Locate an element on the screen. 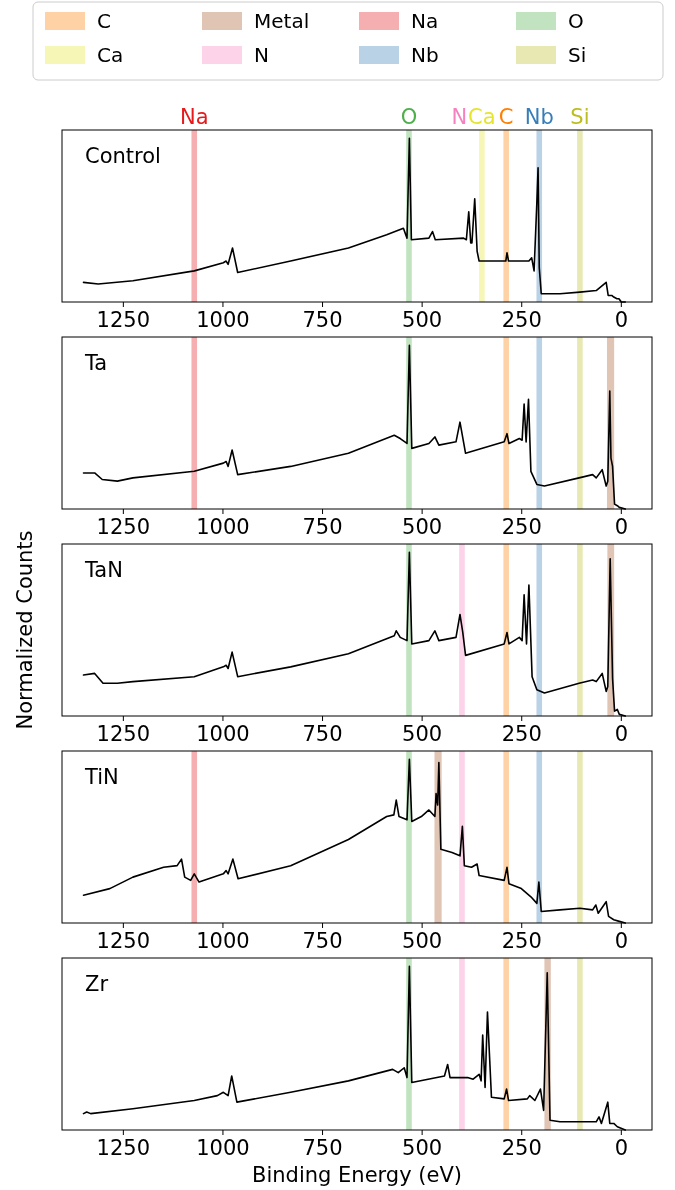 The height and width of the screenshot is (1190, 675). band-label: Nb is located at coordinates (539, 117).